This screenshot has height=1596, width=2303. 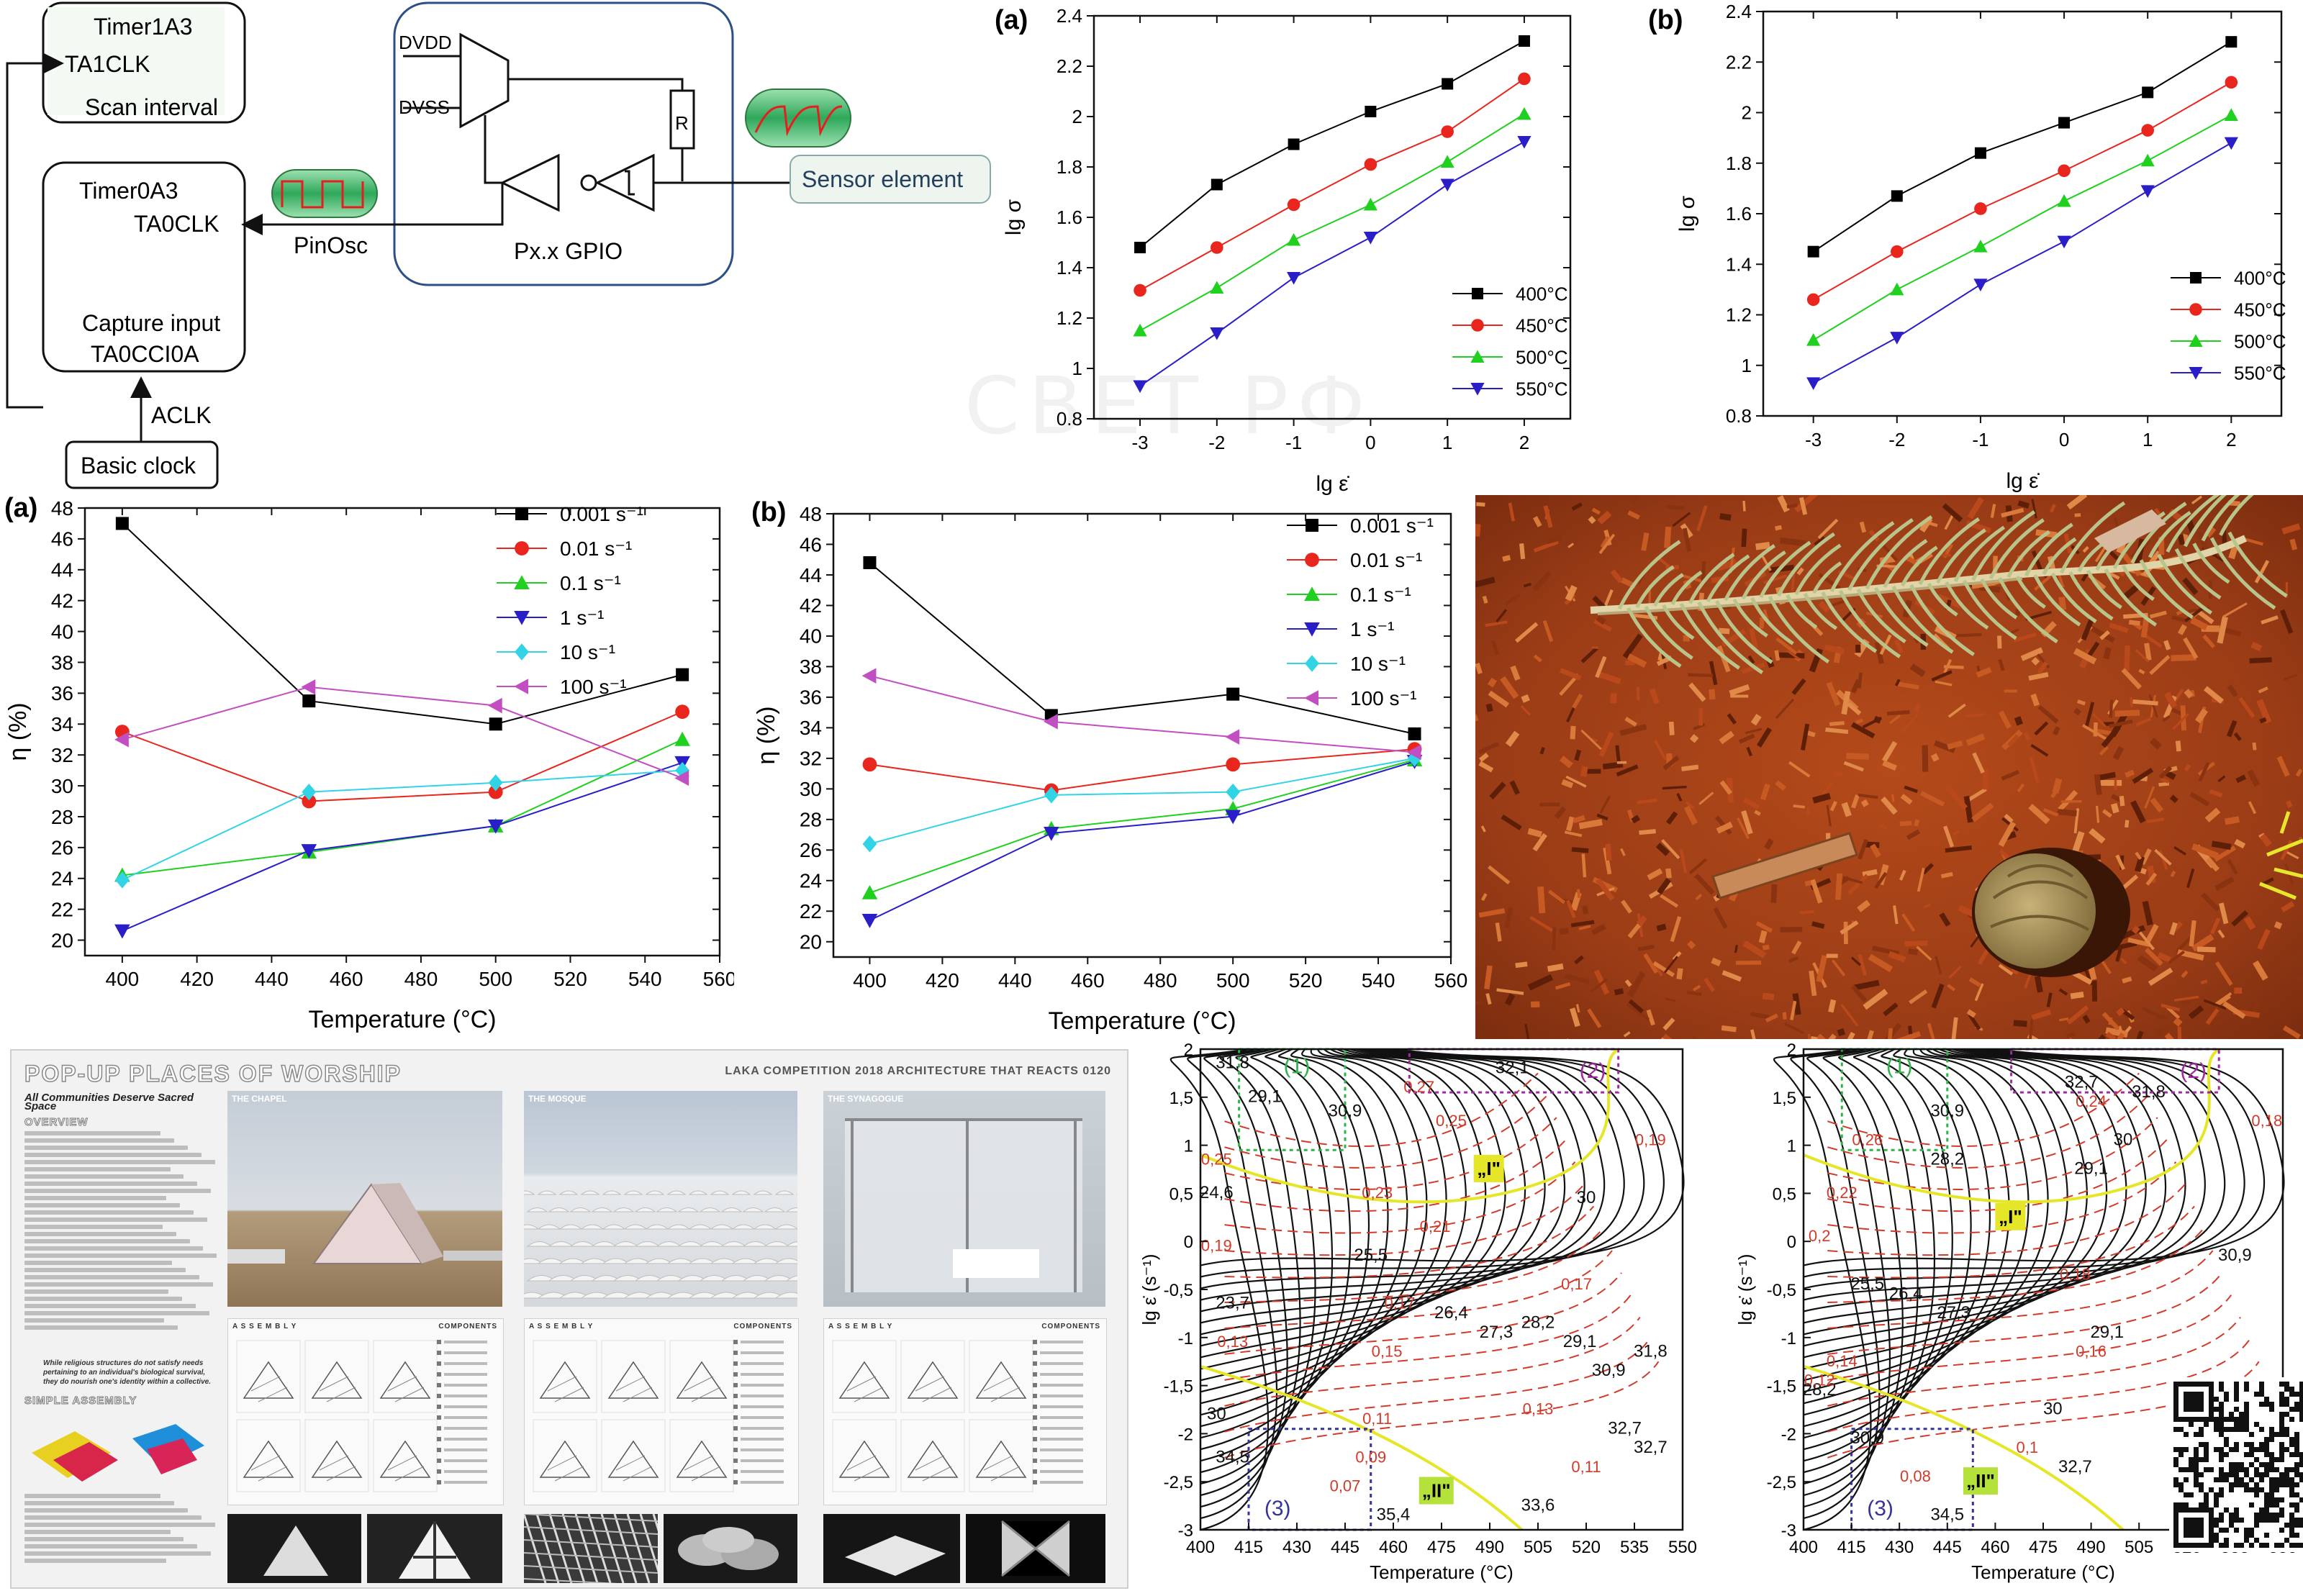 What do you see at coordinates (965, 1411) in the screenshot?
I see `synagogue-assembly-board: A S S E M B L Y COMPONENTS` at bounding box center [965, 1411].